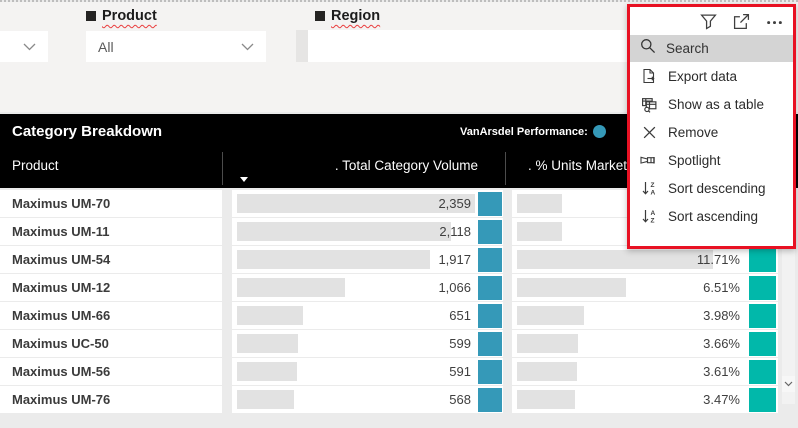 This screenshot has width=798, height=428. I want to click on volume-value: 1,066, so click(454, 287).